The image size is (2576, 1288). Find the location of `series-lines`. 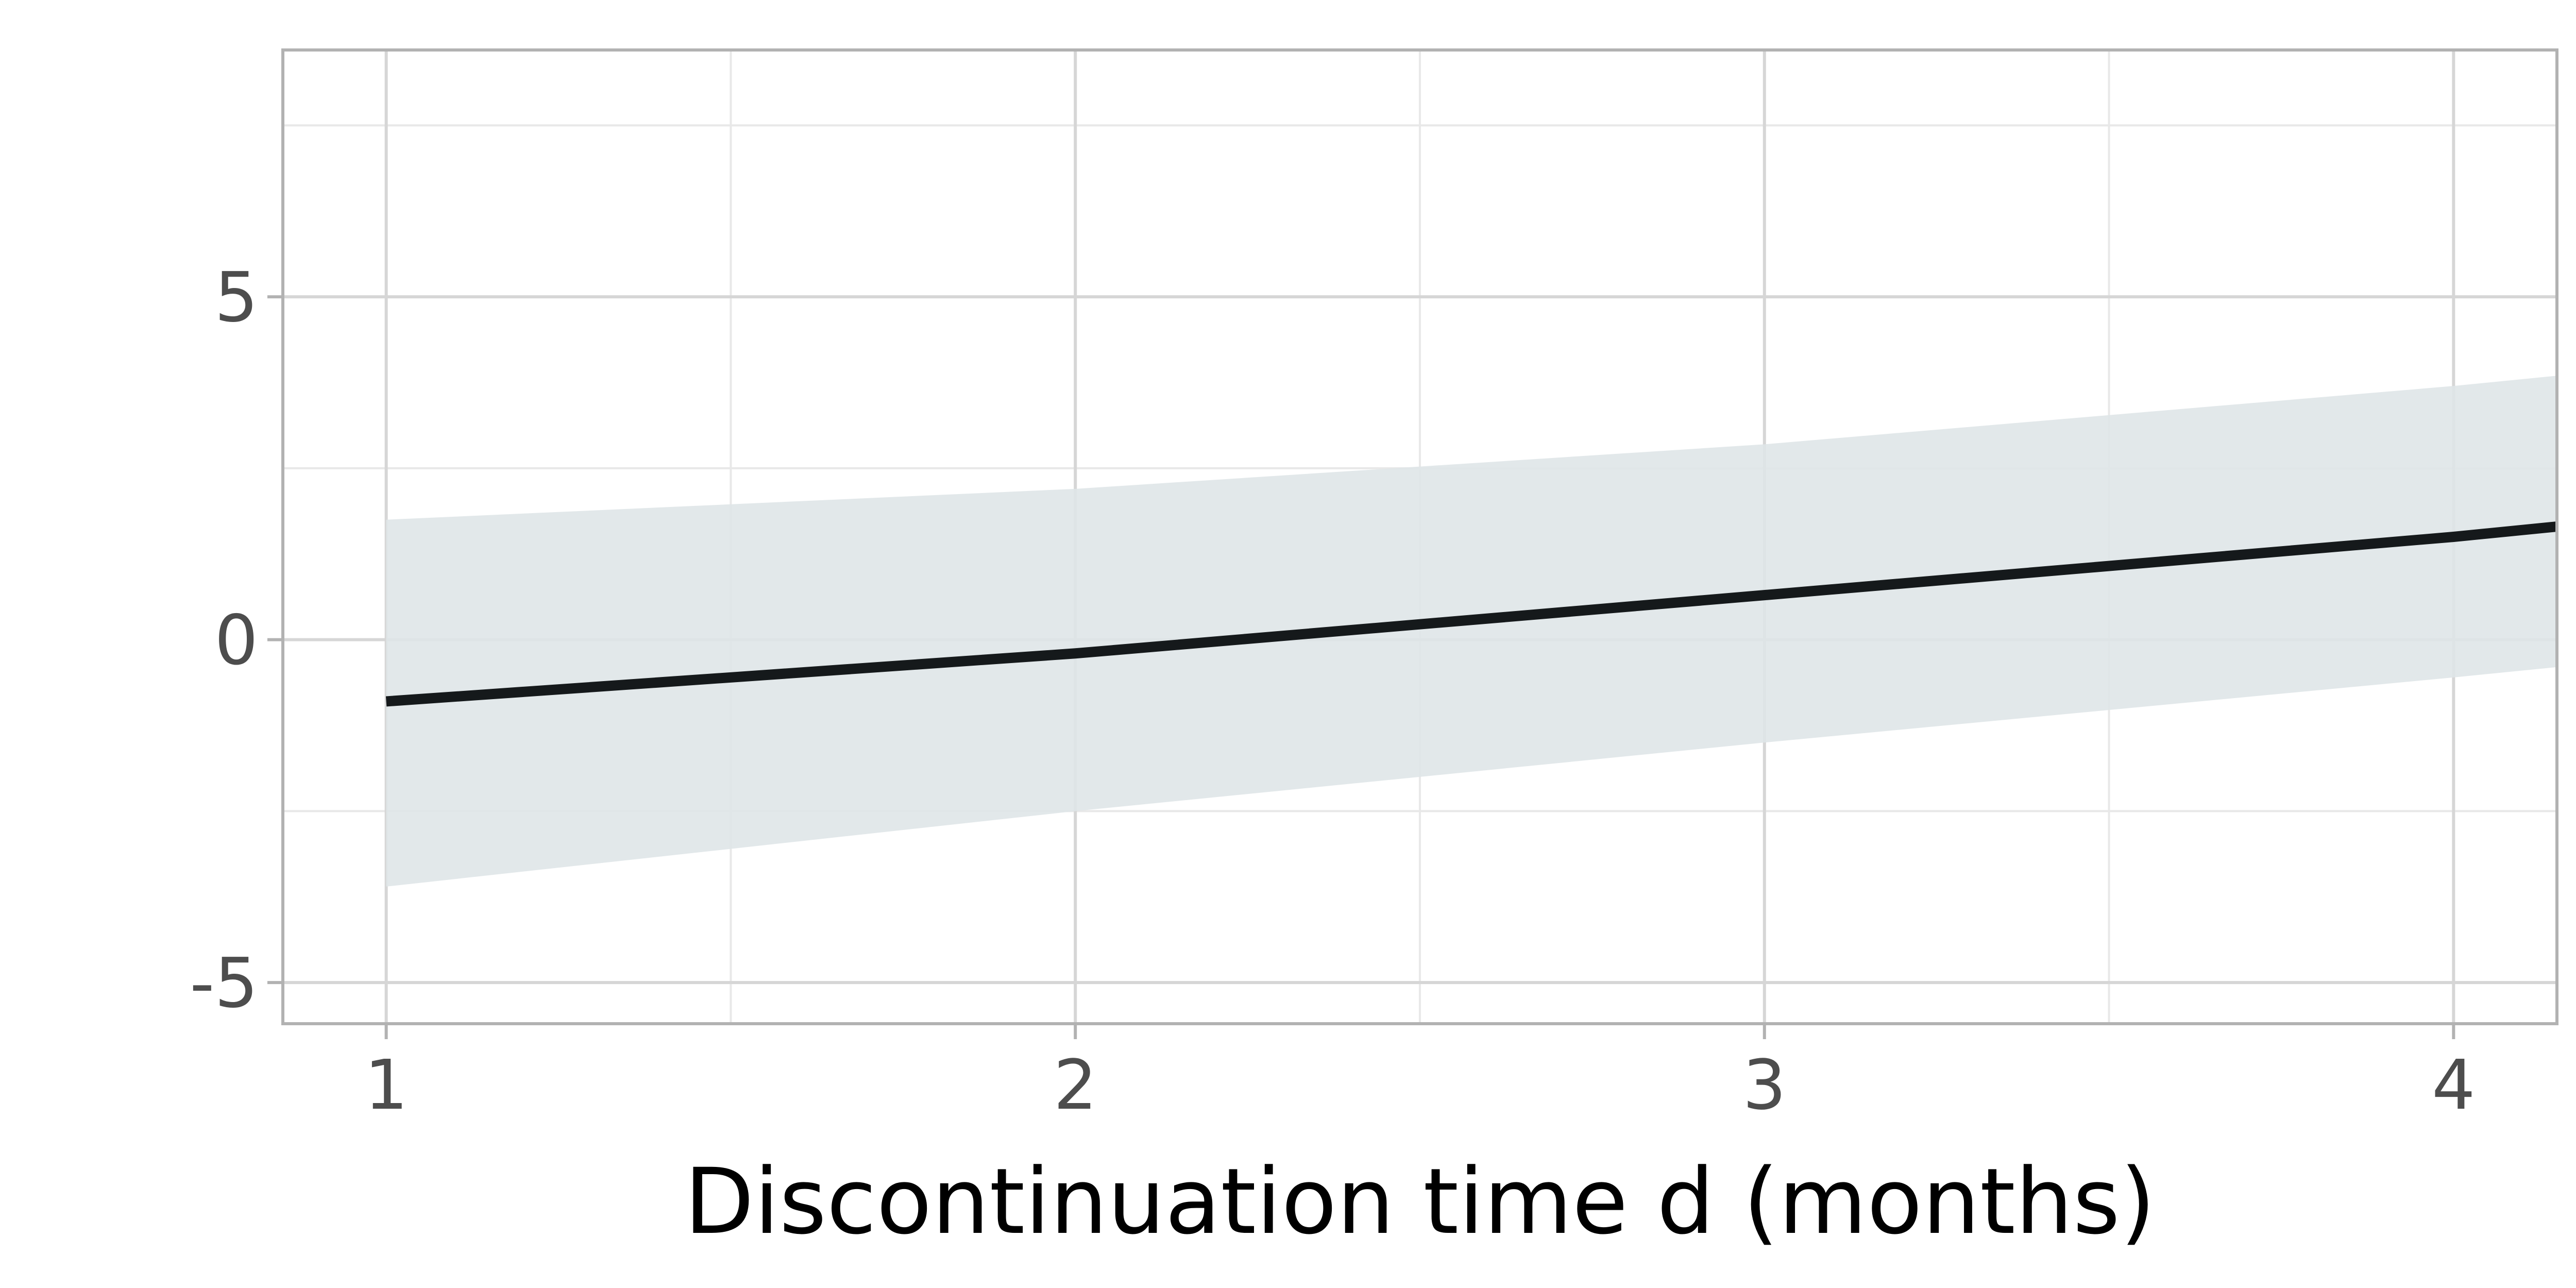

series-lines is located at coordinates (1471, 614).